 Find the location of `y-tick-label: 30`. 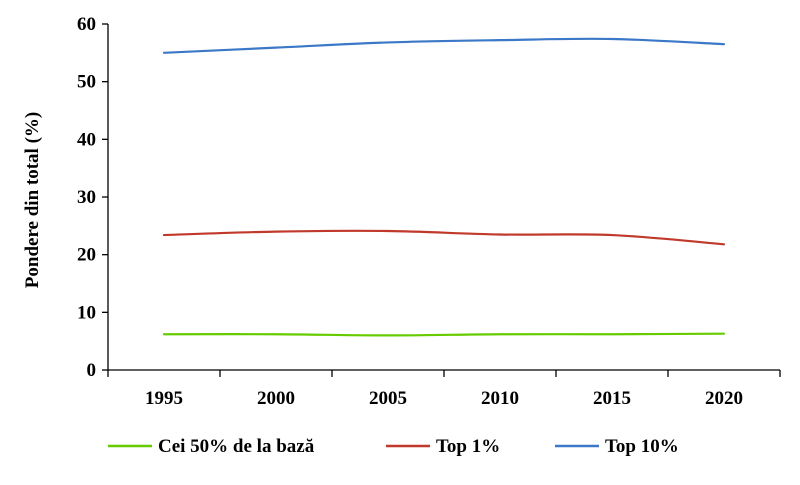

y-tick-label: 30 is located at coordinates (86, 197).